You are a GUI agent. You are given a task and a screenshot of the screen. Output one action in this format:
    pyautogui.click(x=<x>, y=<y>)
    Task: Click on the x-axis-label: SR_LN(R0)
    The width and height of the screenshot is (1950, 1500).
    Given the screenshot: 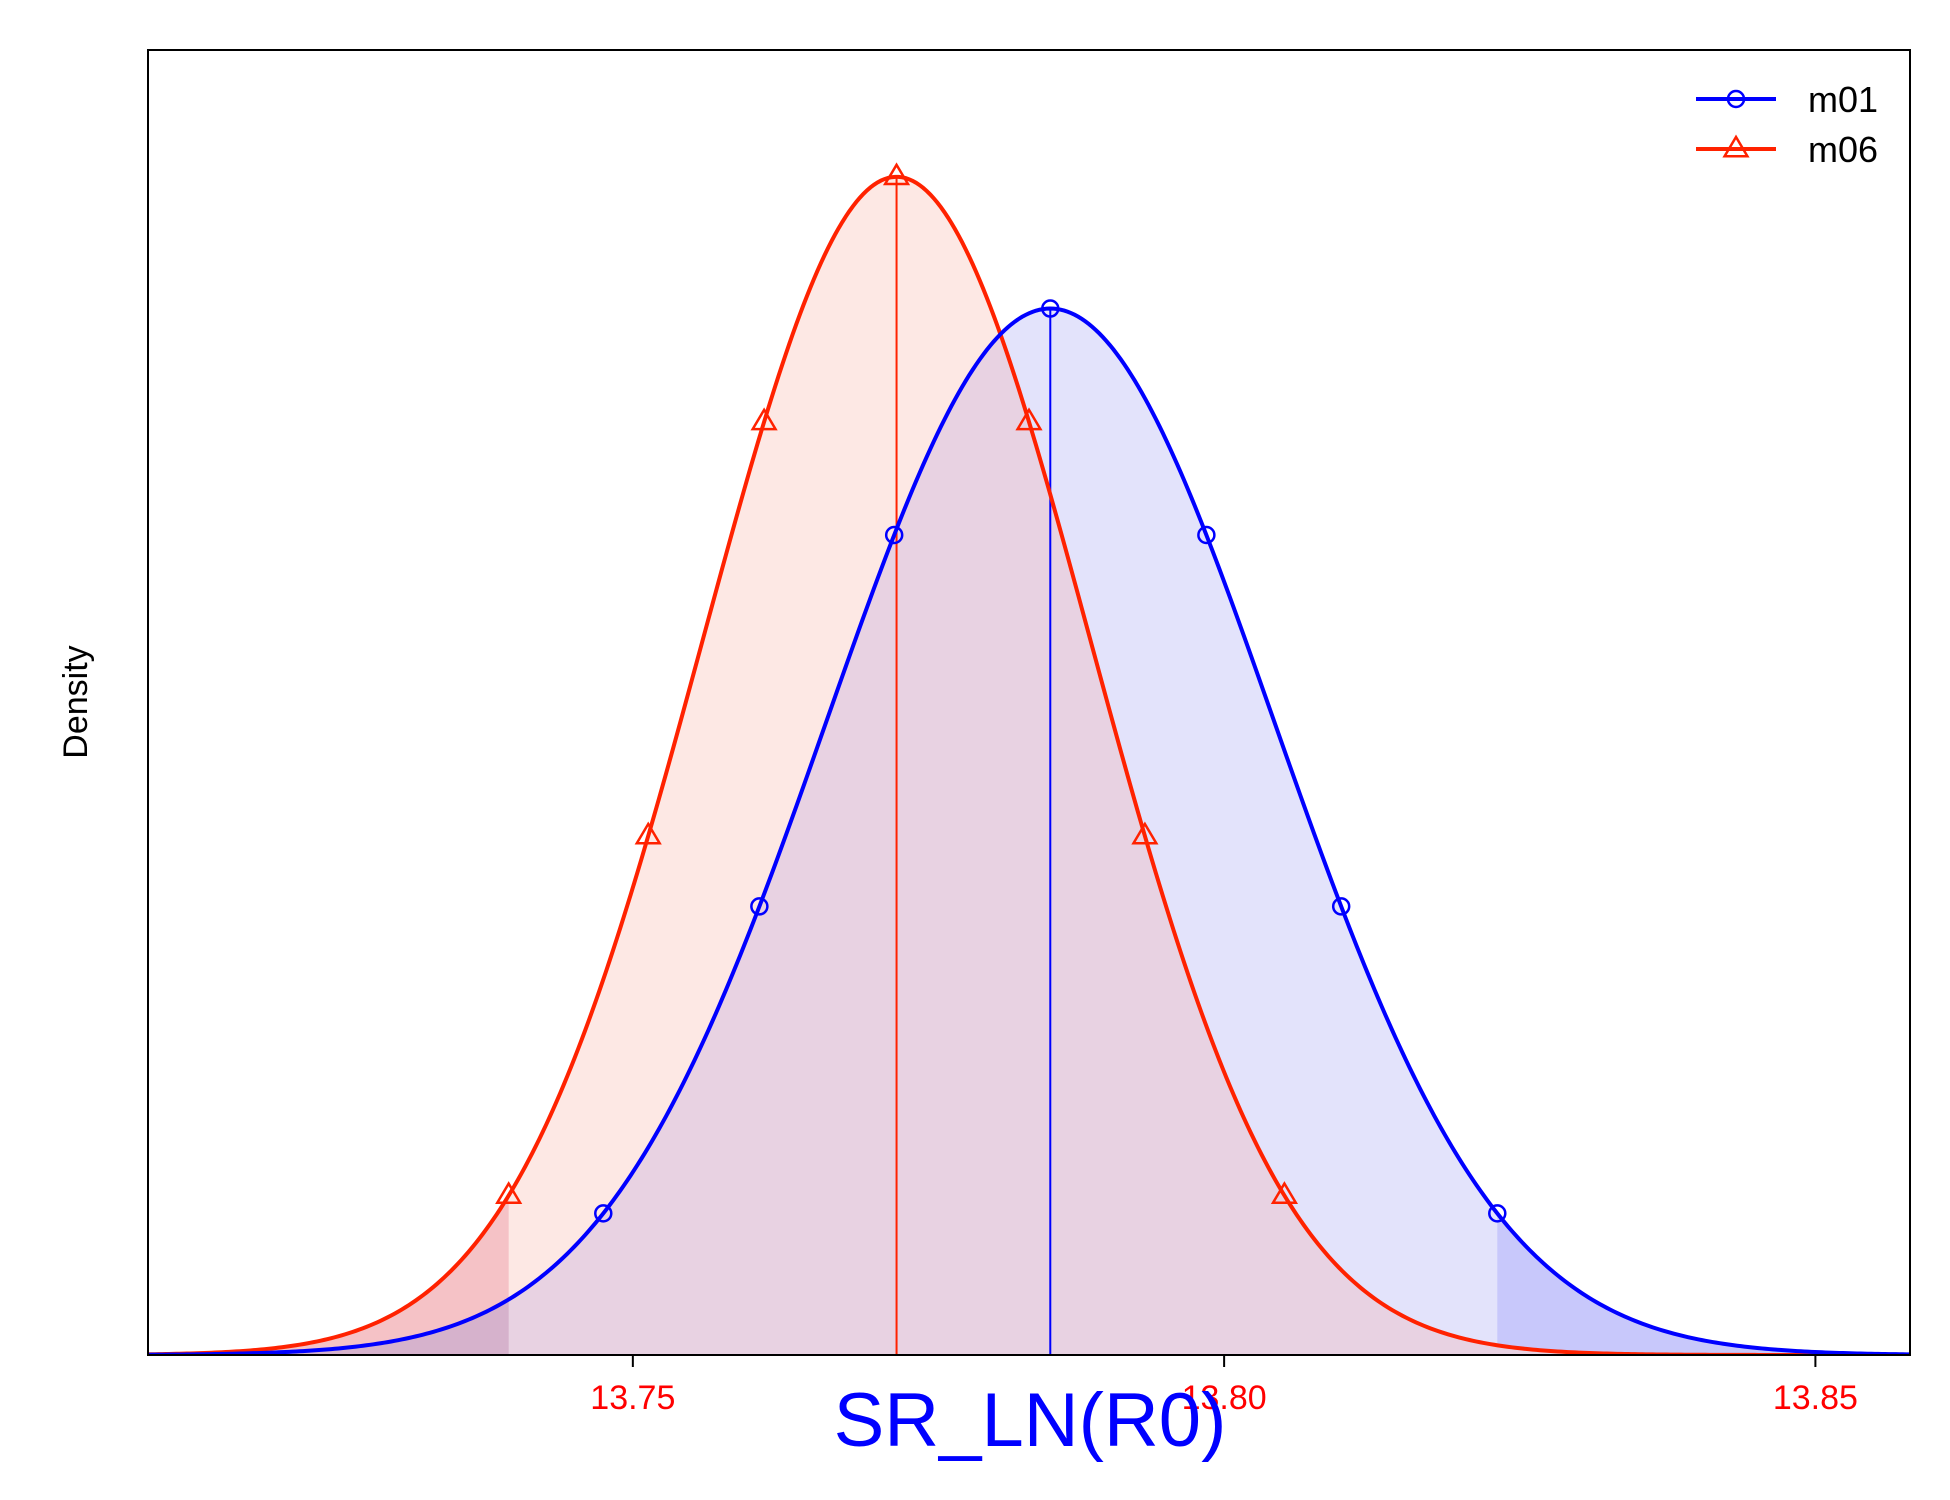 What is the action you would take?
    pyautogui.click(x=1030, y=1420)
    